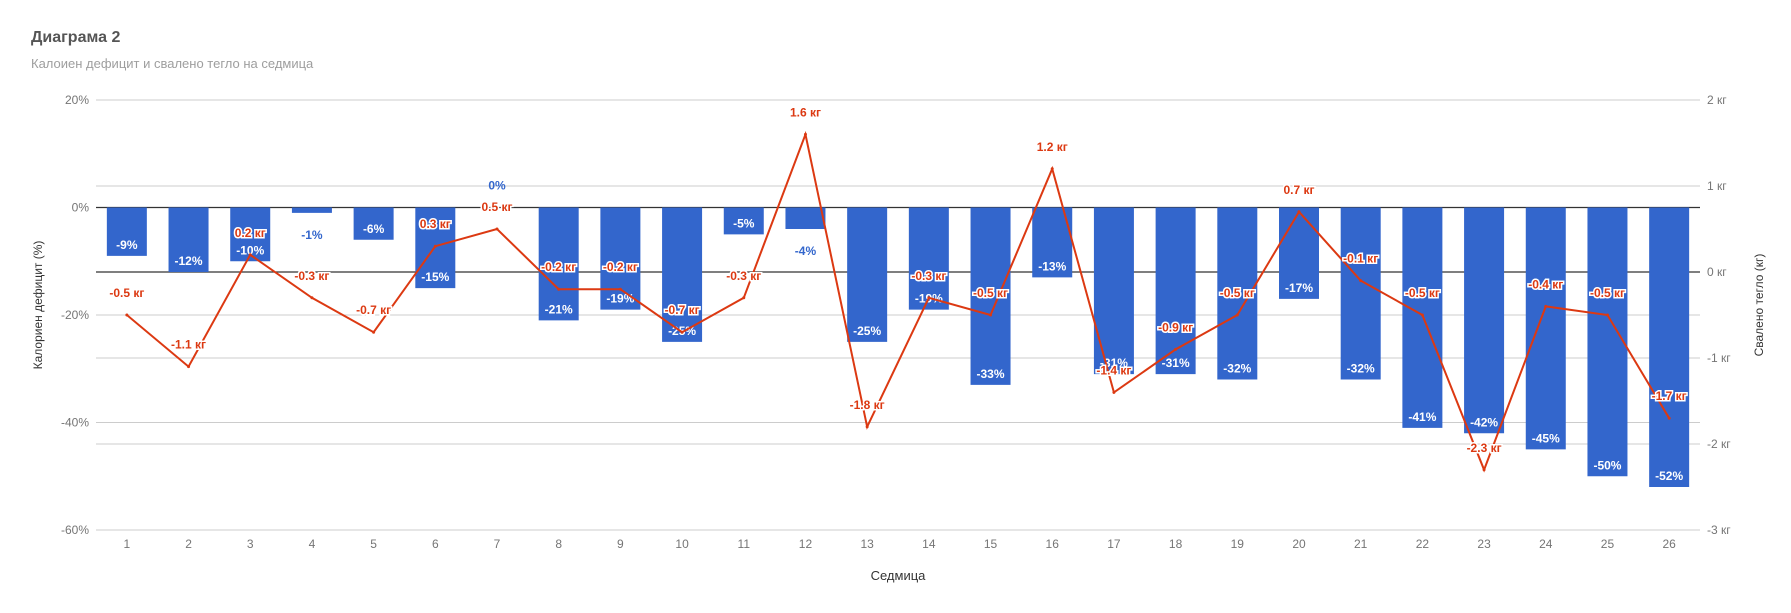  I want to click on bar-value-label: -32%, so click(1237, 369).